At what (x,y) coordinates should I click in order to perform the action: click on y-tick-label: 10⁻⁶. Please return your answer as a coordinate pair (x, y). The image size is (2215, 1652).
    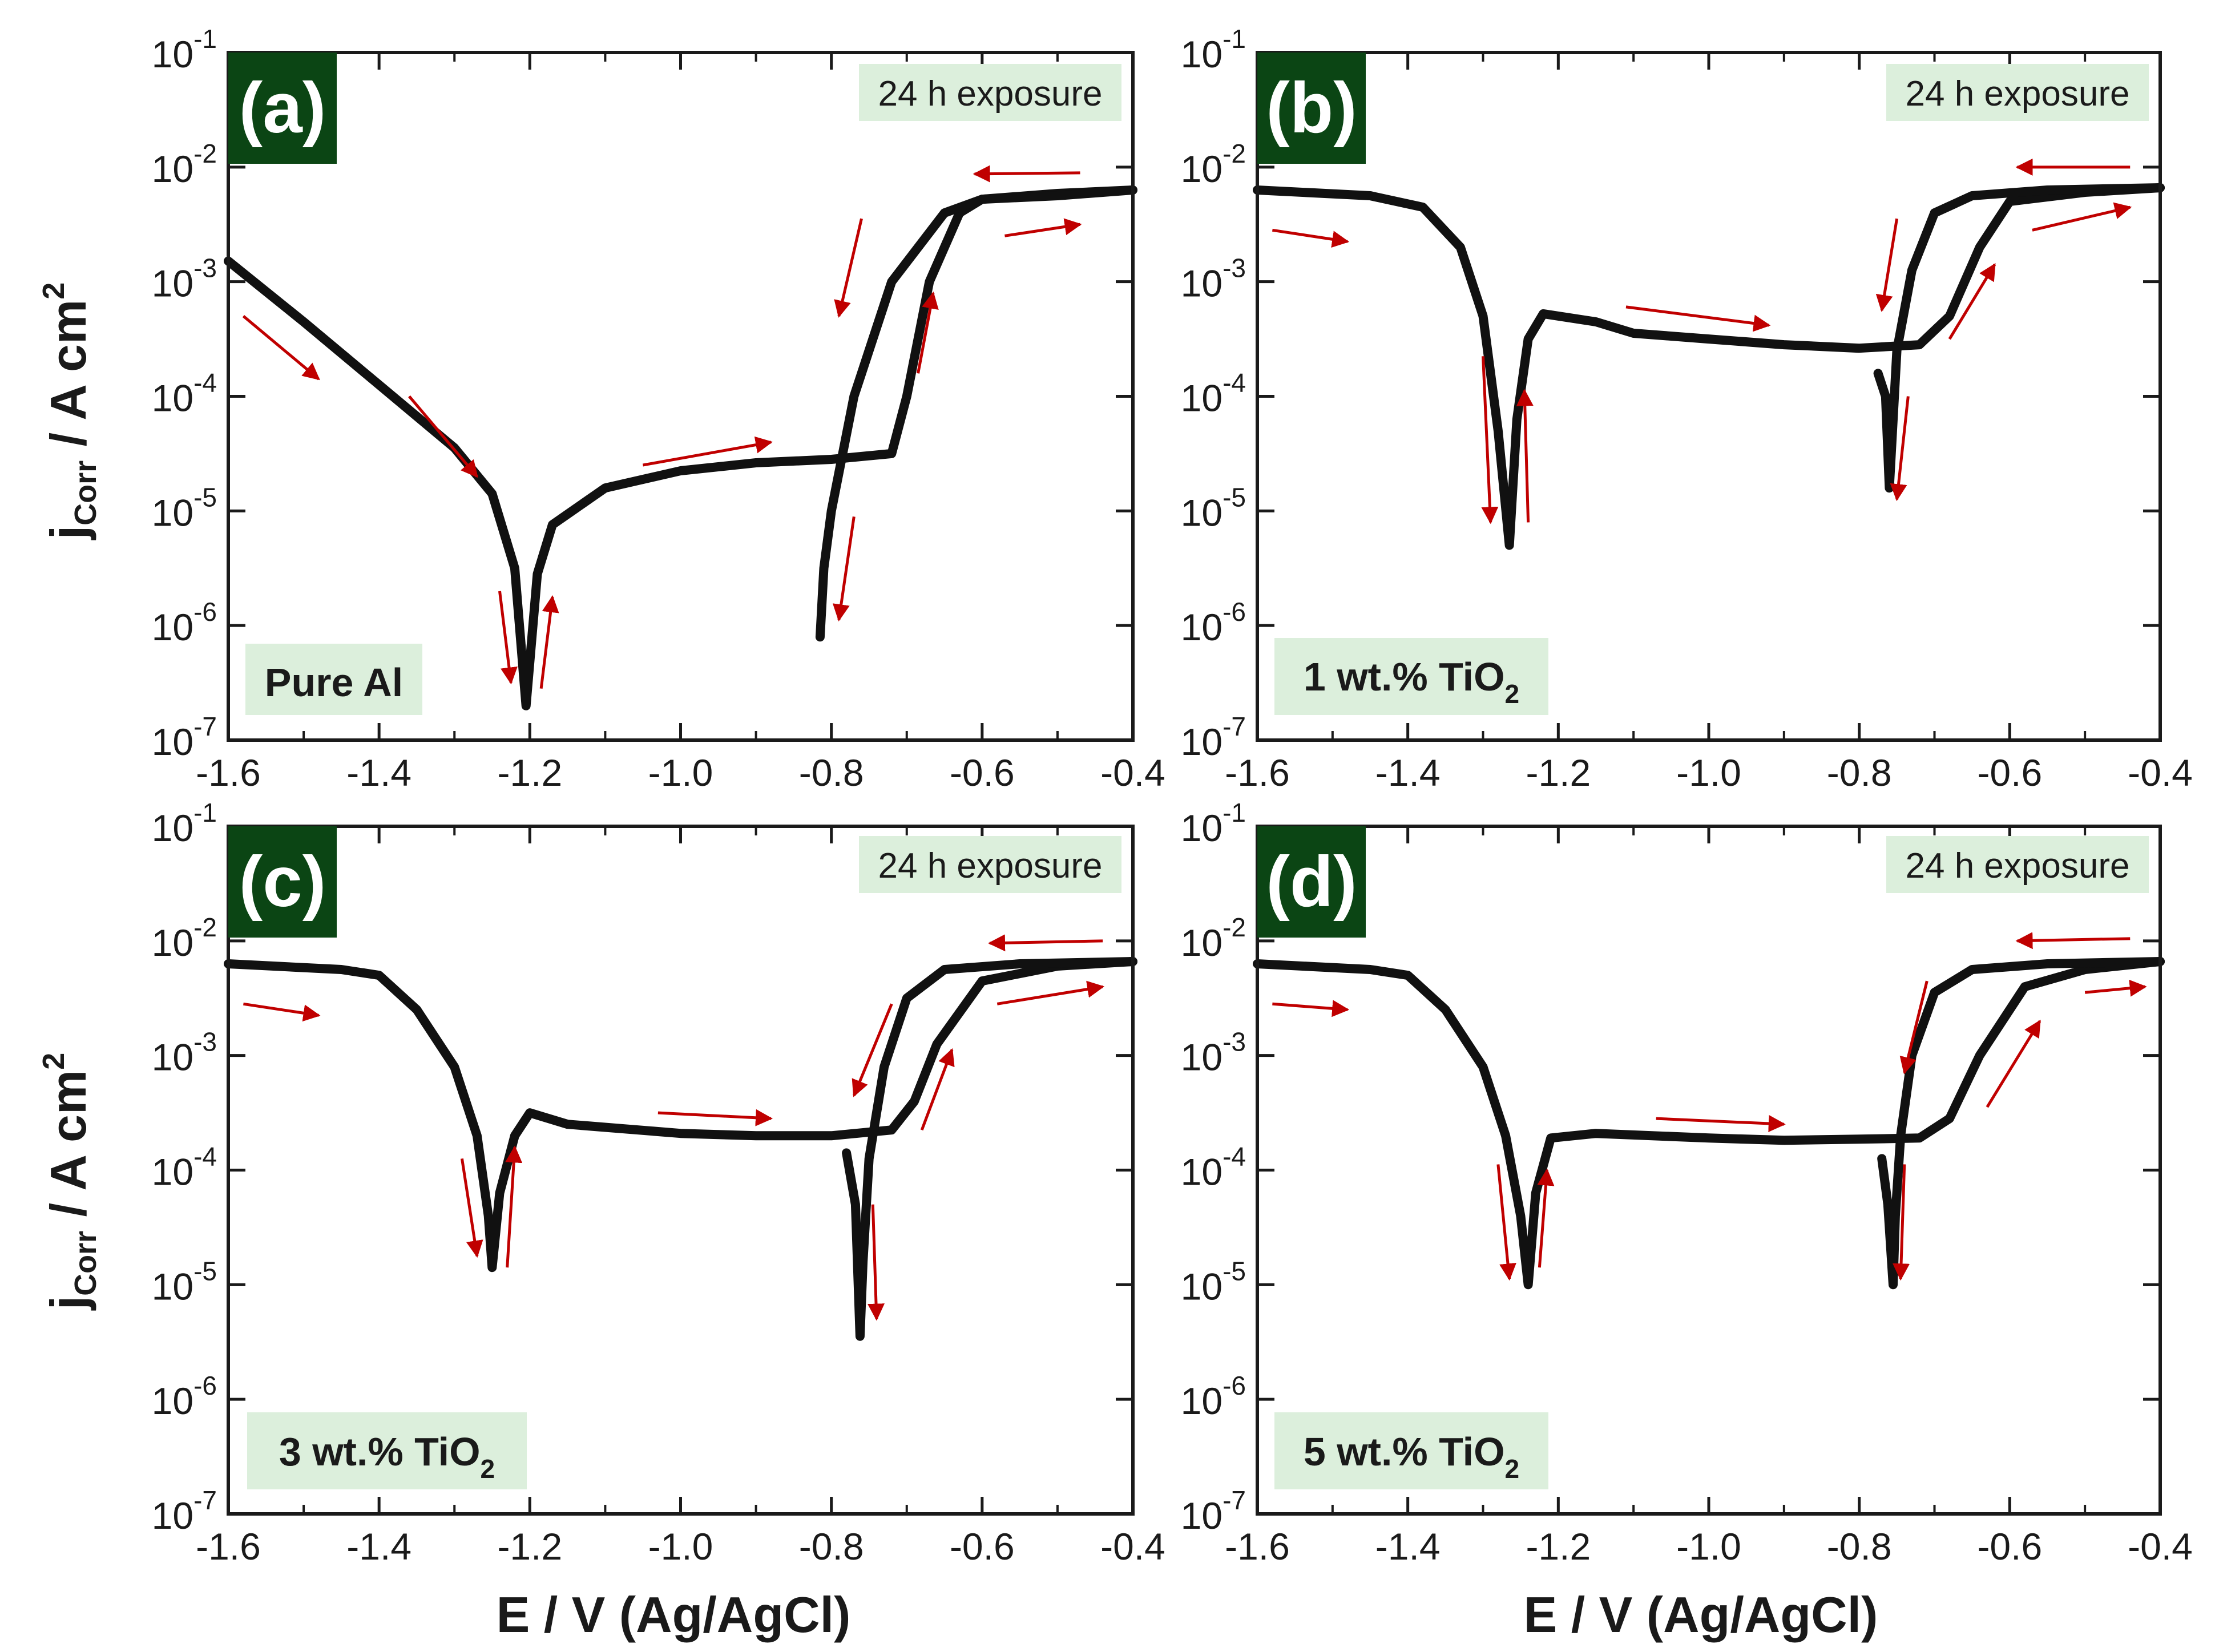
    Looking at the image, I should click on (1213, 1396).